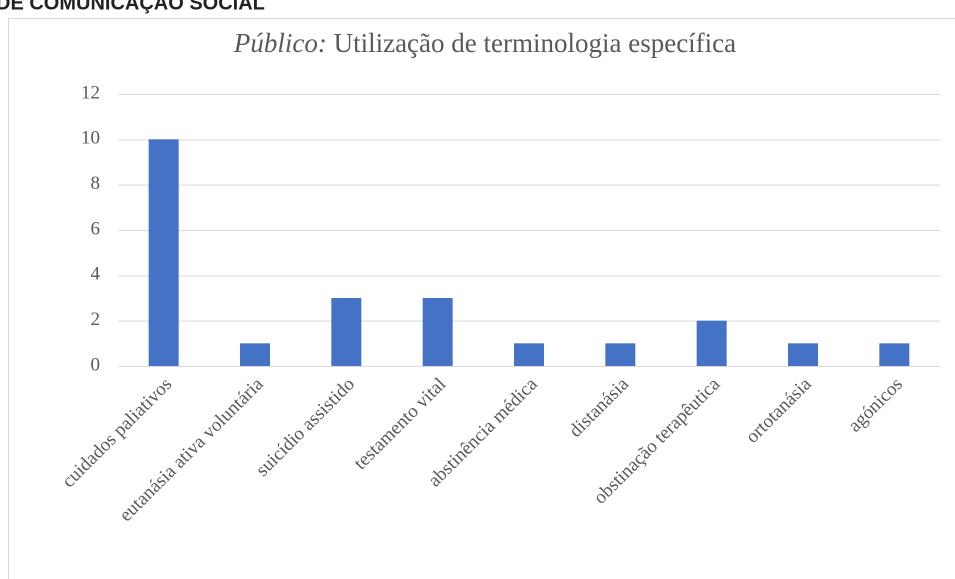  I want to click on y-tick-label: 4, so click(96, 274).